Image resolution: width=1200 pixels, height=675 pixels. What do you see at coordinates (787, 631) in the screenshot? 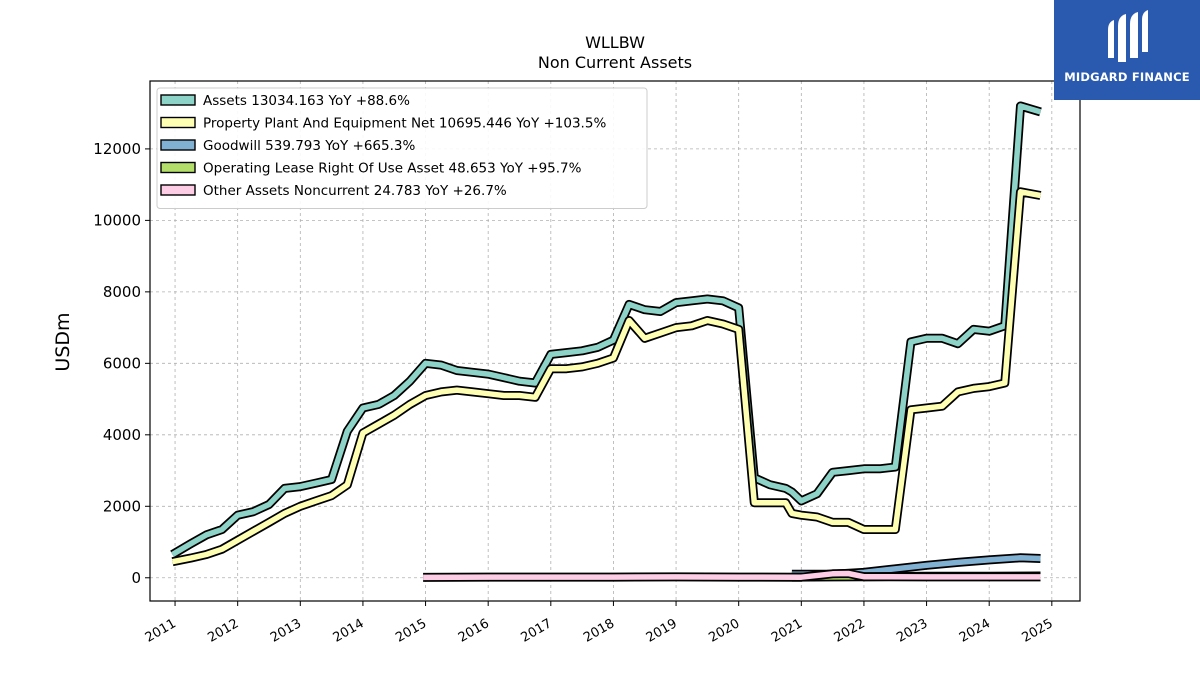
I see `x-tick-label: 2021` at bounding box center [787, 631].